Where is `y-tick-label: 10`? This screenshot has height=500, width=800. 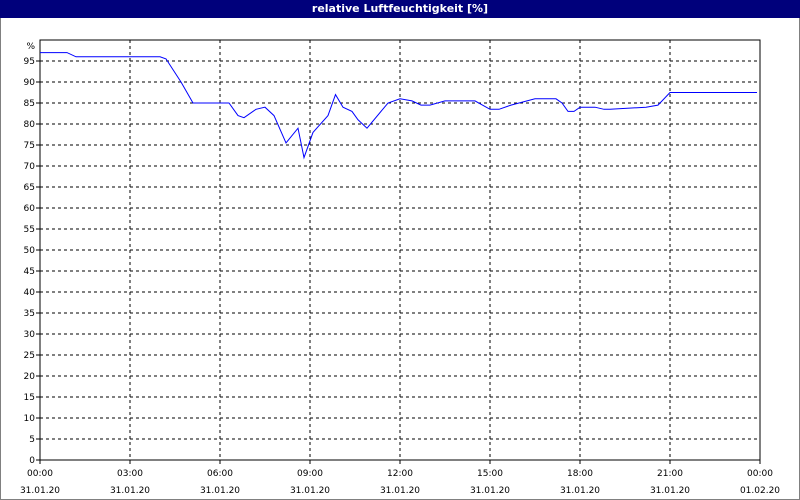
y-tick-label: 10 is located at coordinates (30, 419).